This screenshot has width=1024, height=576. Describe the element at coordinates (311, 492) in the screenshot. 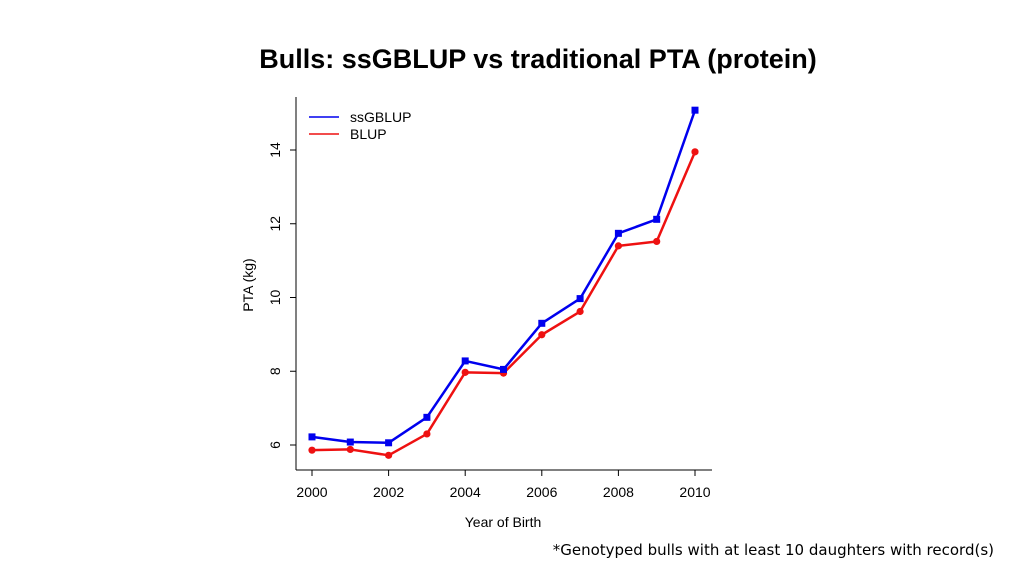

I see `x-tick-label: 2000` at that location.